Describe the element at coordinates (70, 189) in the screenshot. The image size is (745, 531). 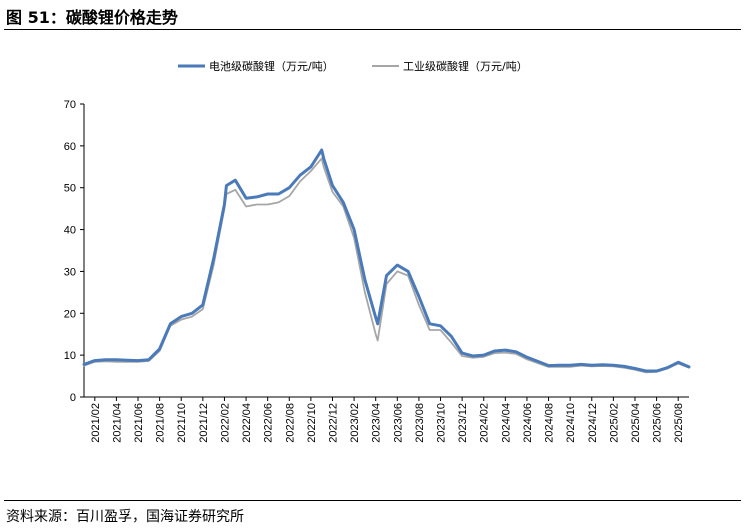
I see `y-tick-label: 50` at that location.